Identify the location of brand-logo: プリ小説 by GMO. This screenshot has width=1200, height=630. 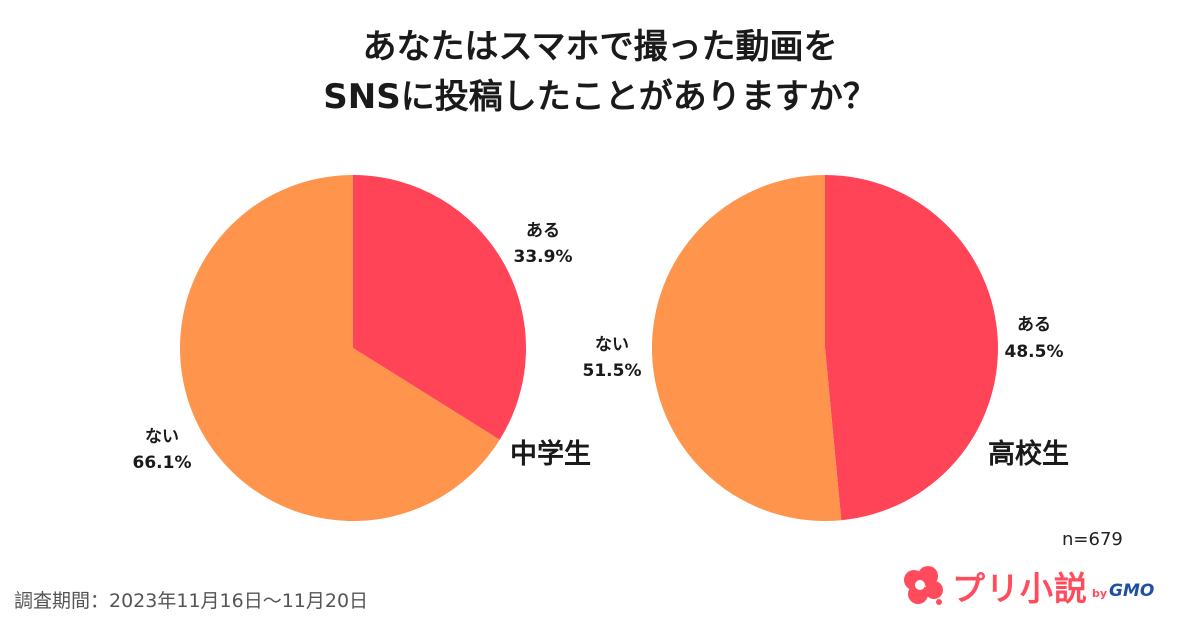
(1027, 586).